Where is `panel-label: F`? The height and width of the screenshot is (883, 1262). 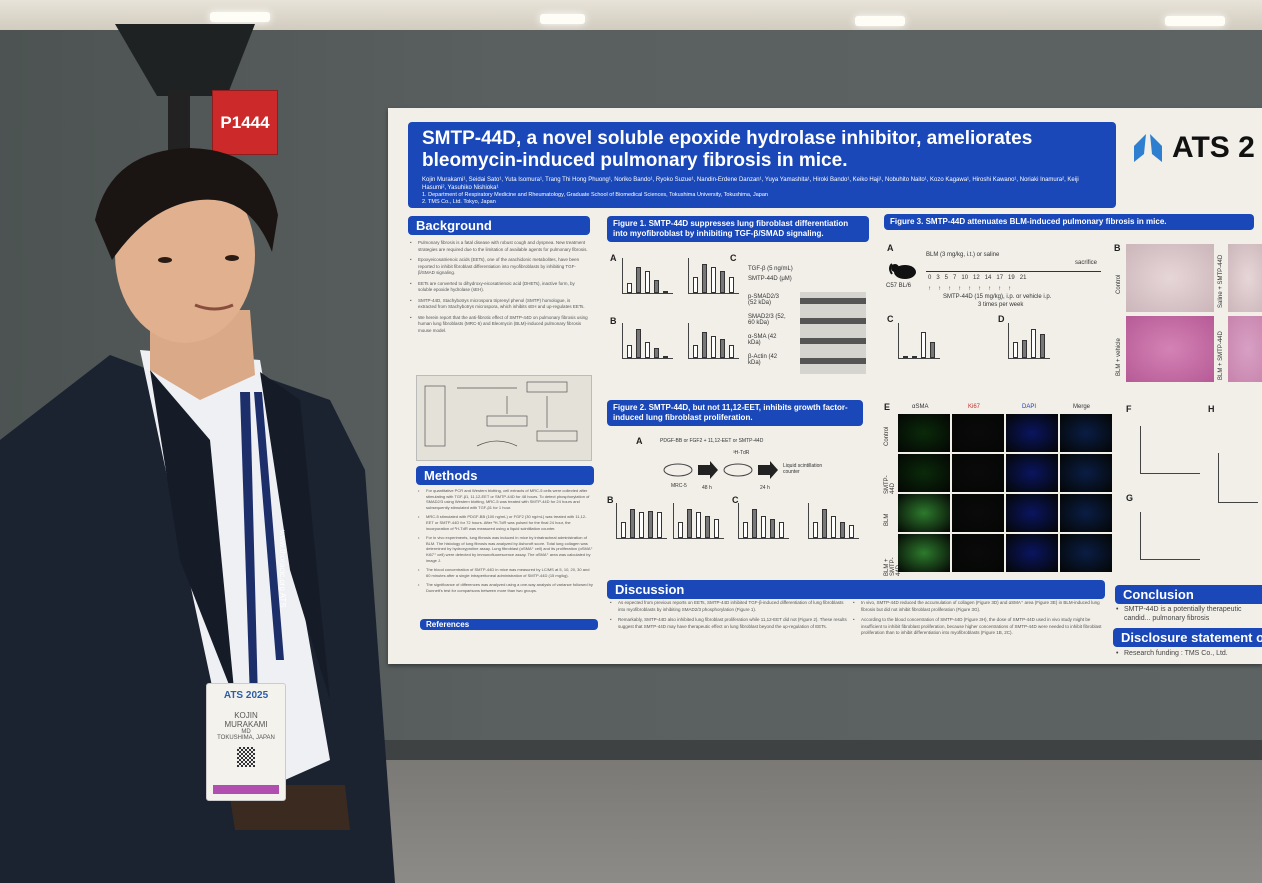 panel-label: F is located at coordinates (1129, 409).